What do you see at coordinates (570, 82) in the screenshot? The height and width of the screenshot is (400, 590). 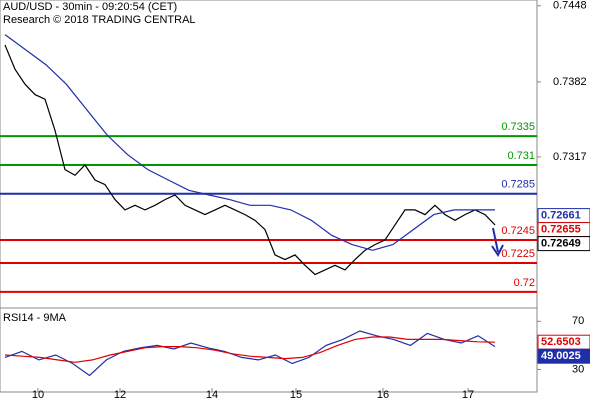 I see `y-tick-label: 0.7382` at bounding box center [570, 82].